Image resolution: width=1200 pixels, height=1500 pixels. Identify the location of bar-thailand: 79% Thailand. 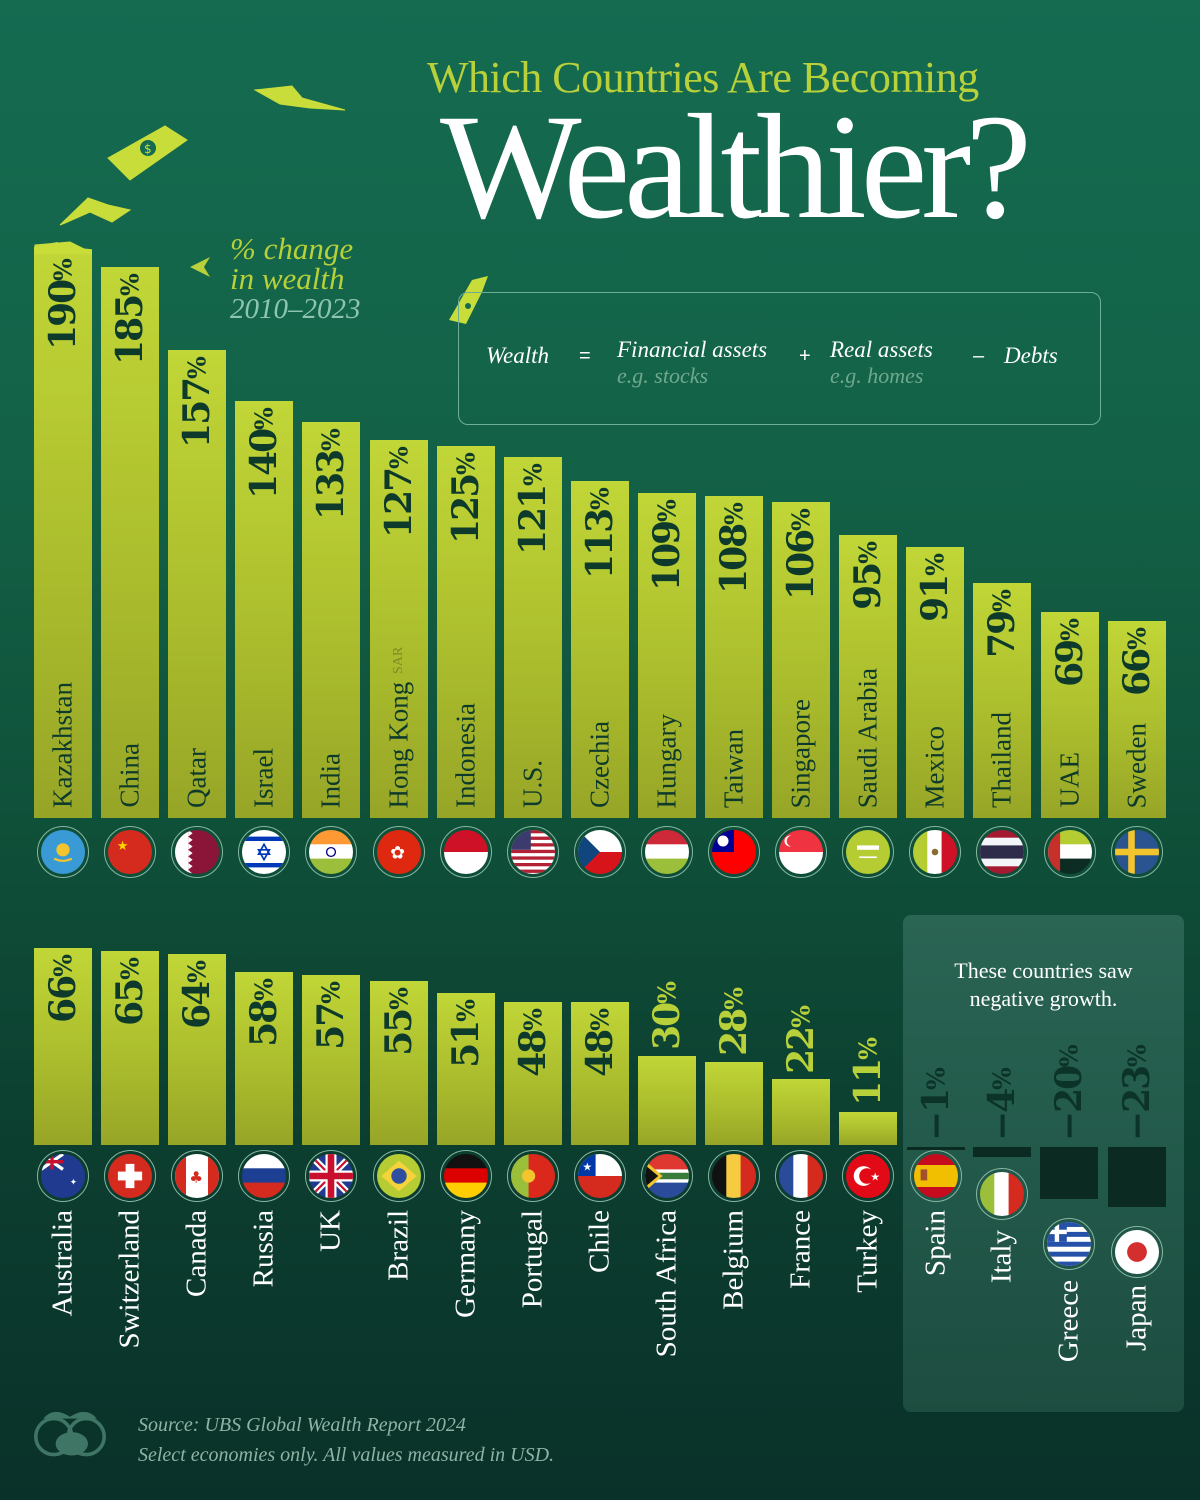
(1002, 700).